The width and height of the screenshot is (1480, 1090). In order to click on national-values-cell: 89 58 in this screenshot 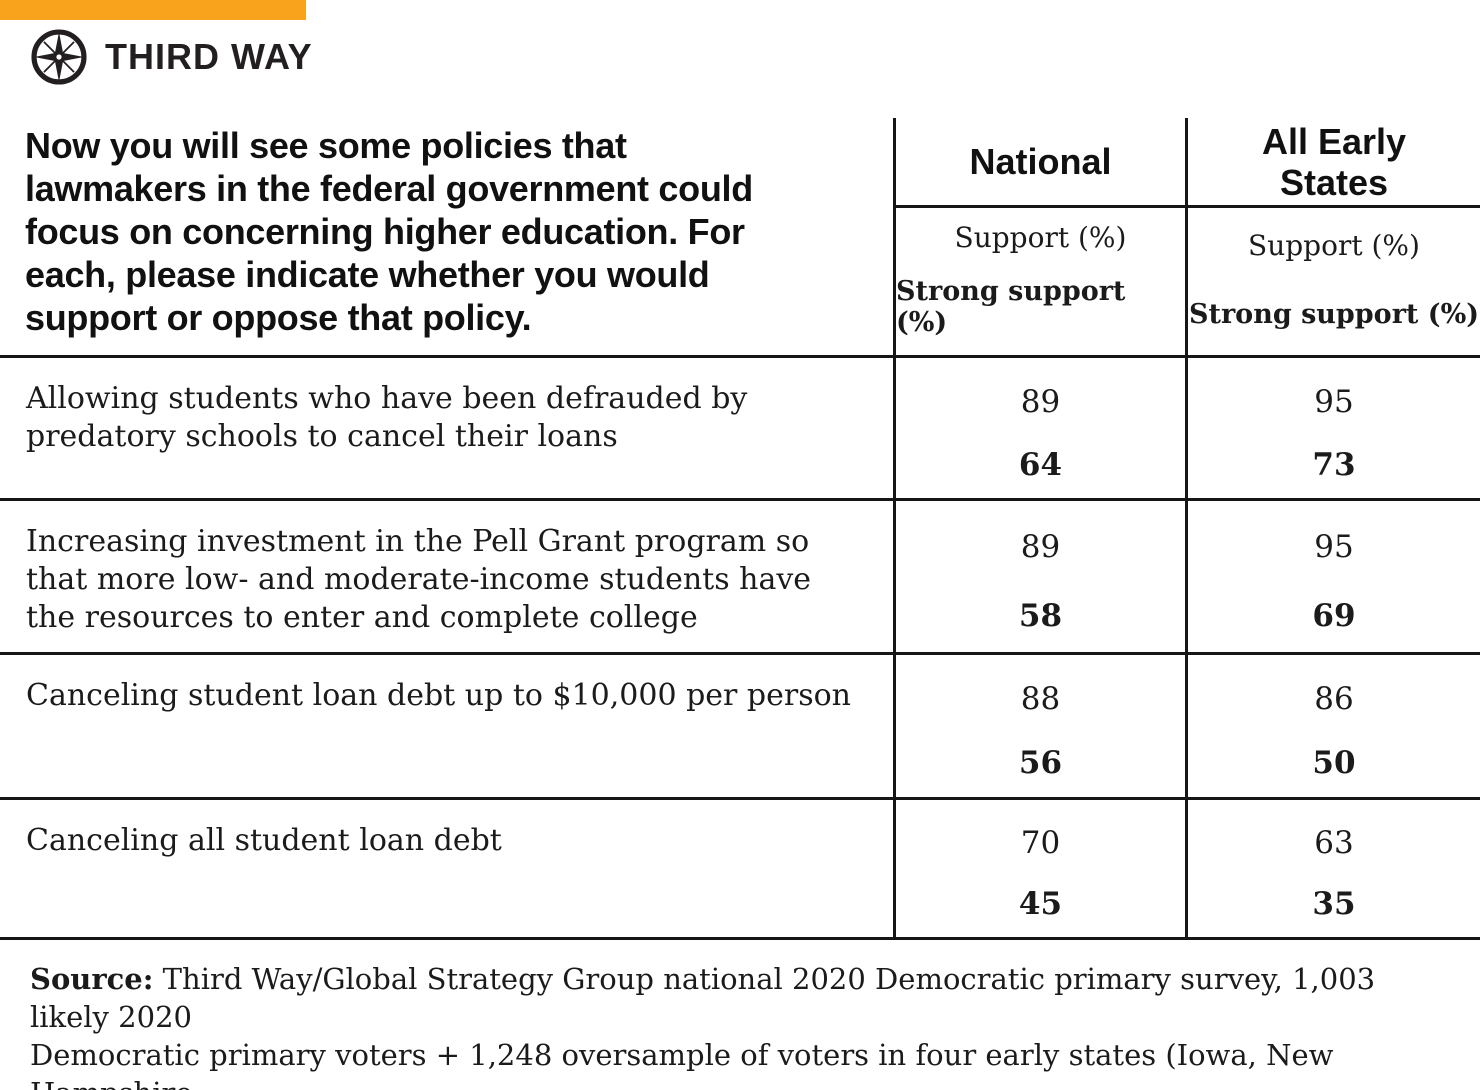, I will do `click(1039, 576)`.